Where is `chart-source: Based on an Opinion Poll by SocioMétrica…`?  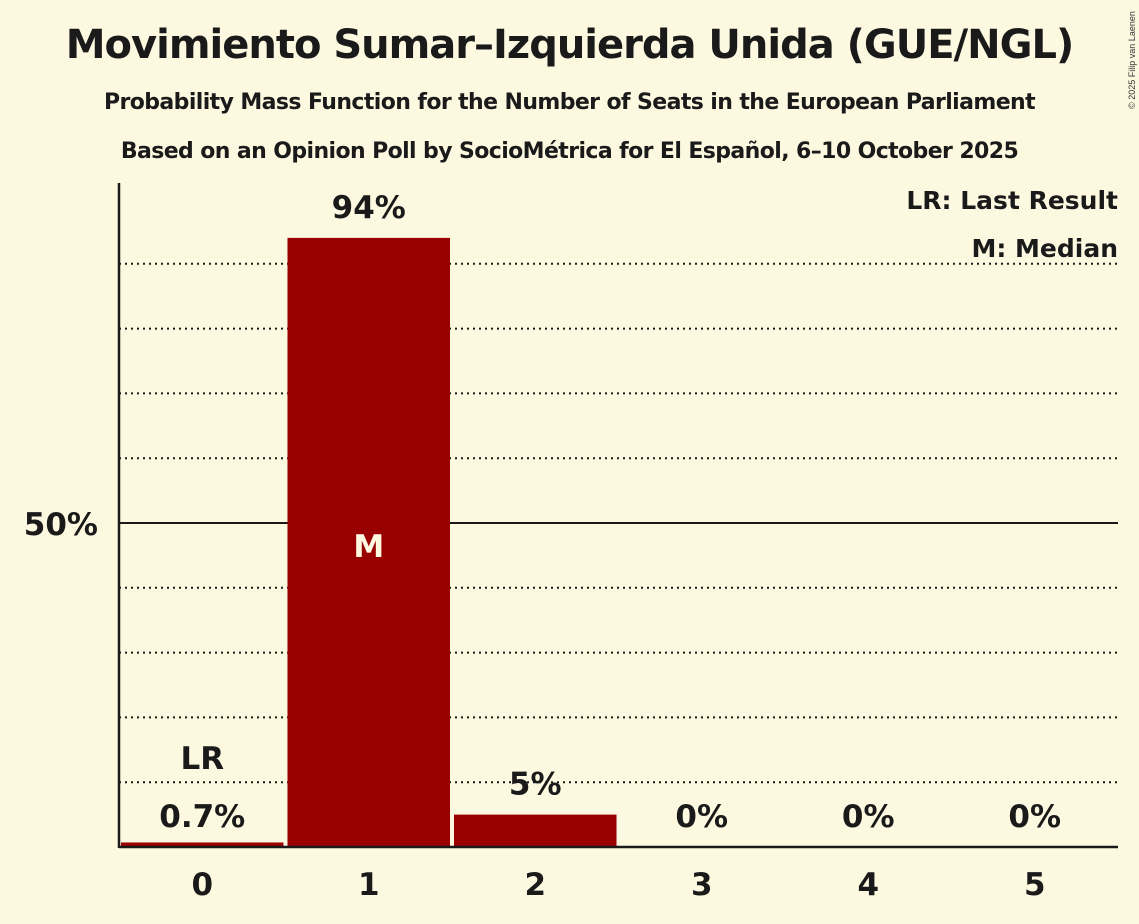
chart-source: Based on an Opinion Poll by SocioMétrica… is located at coordinates (569, 151).